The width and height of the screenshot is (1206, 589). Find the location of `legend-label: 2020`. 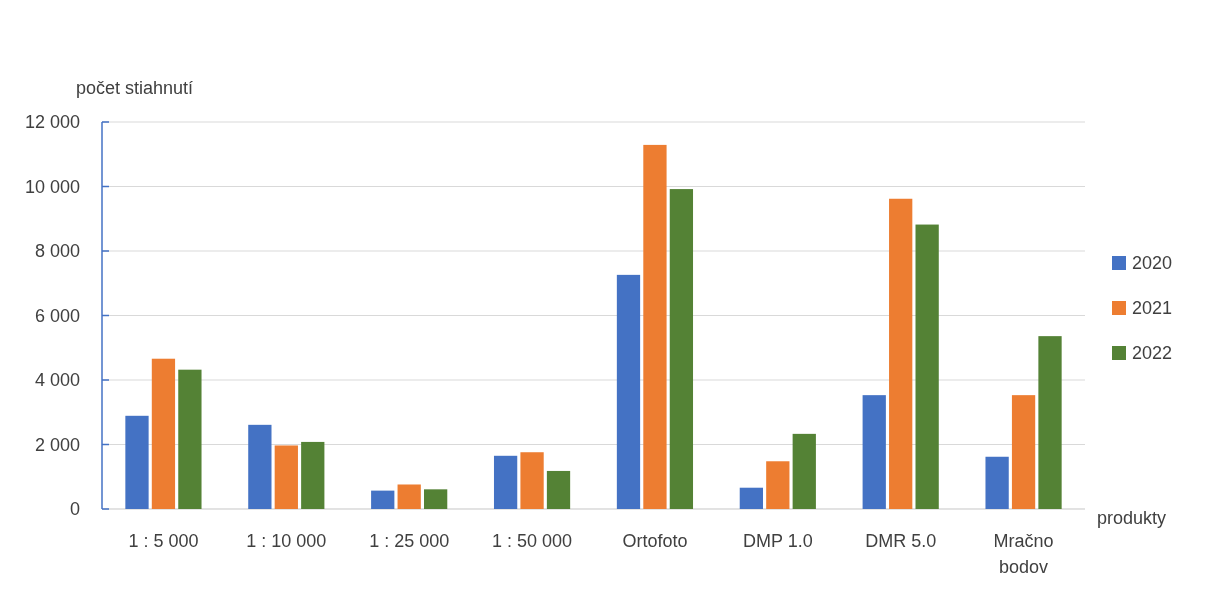

legend-label: 2020 is located at coordinates (1152, 263).